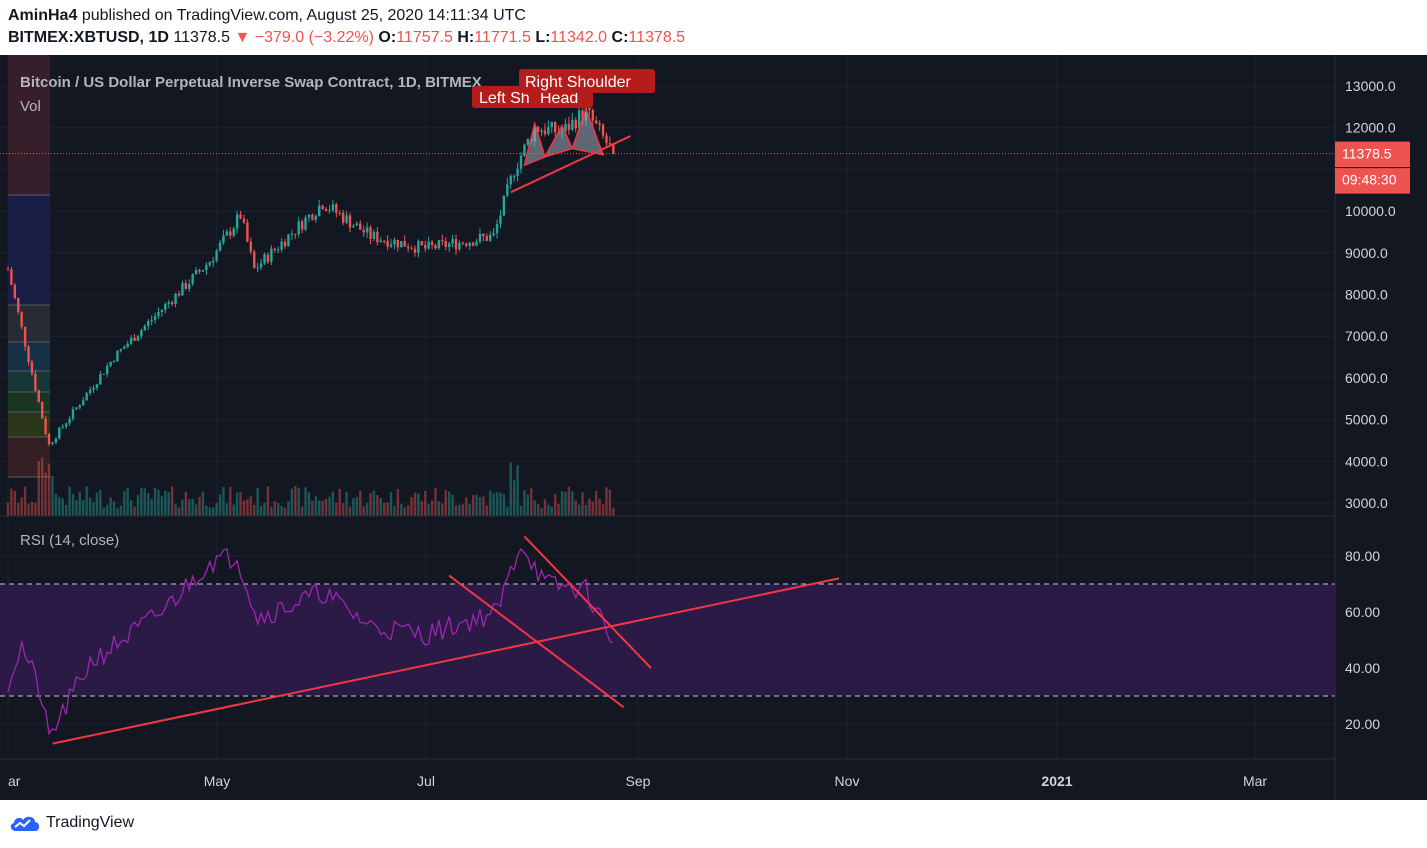  What do you see at coordinates (504, 98) in the screenshot?
I see `left-shoulder-text: Left Sh` at bounding box center [504, 98].